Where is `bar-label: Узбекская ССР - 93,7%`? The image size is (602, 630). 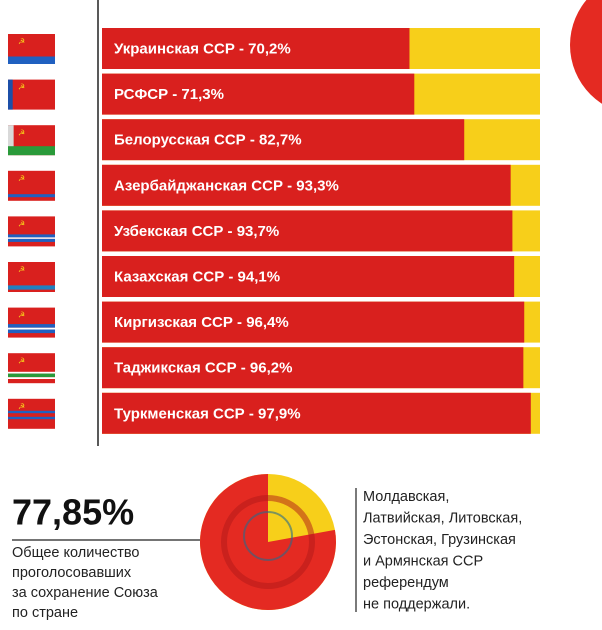 bar-label: Узбекская ССР - 93,7% is located at coordinates (196, 231).